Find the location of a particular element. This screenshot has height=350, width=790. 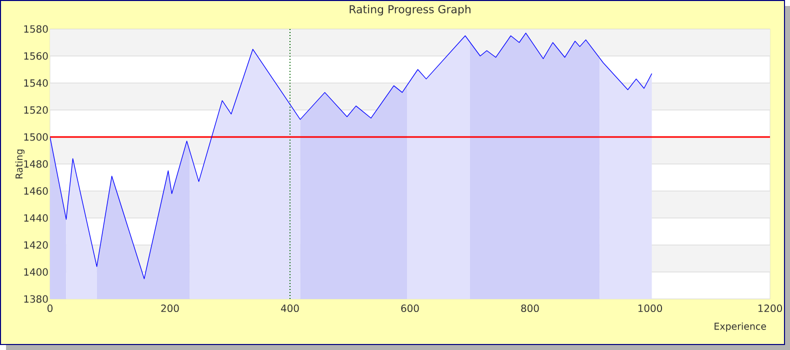

x-tick-label: 400 is located at coordinates (289, 308).